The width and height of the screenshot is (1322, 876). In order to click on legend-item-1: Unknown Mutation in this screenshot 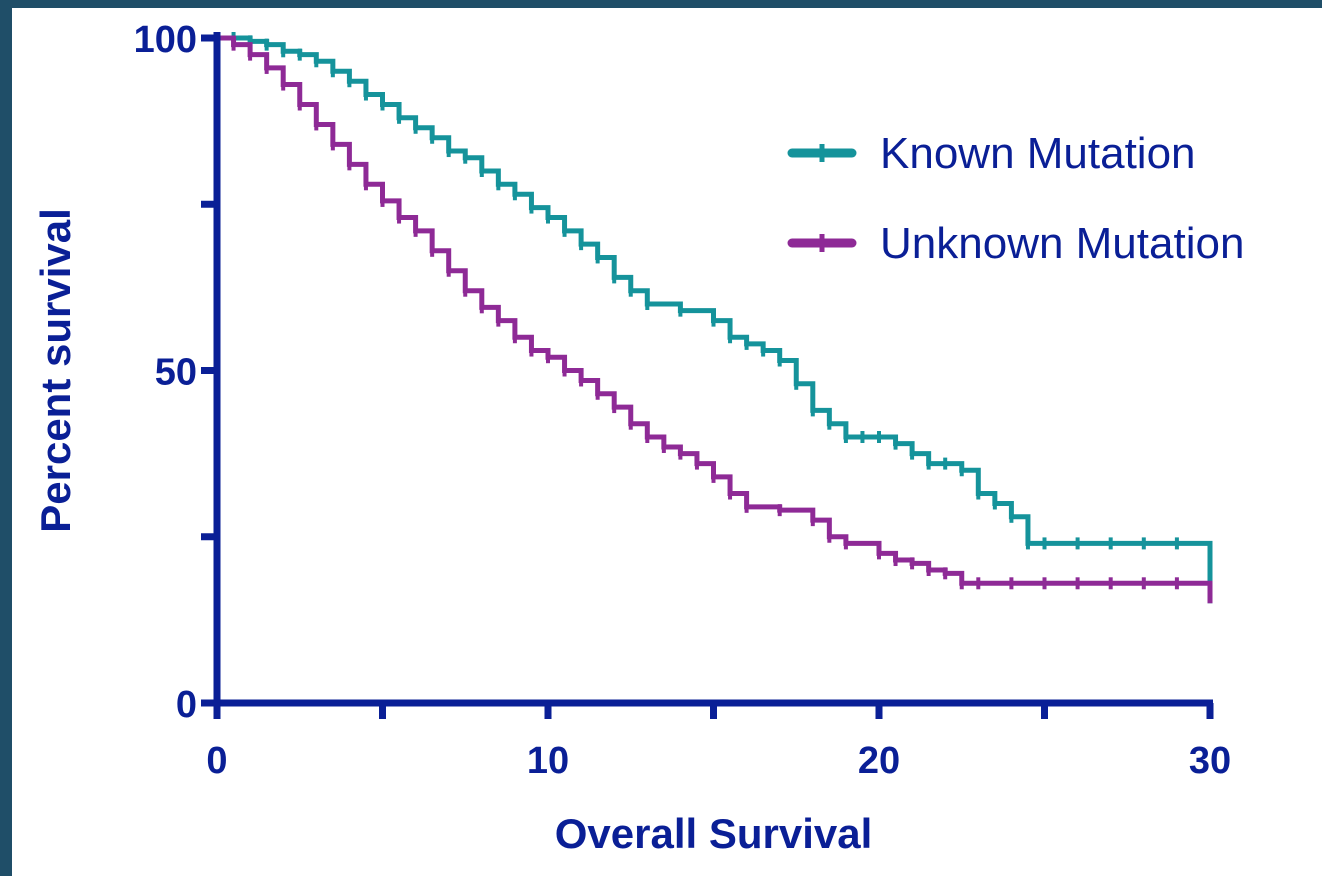, I will do `click(1015, 243)`.